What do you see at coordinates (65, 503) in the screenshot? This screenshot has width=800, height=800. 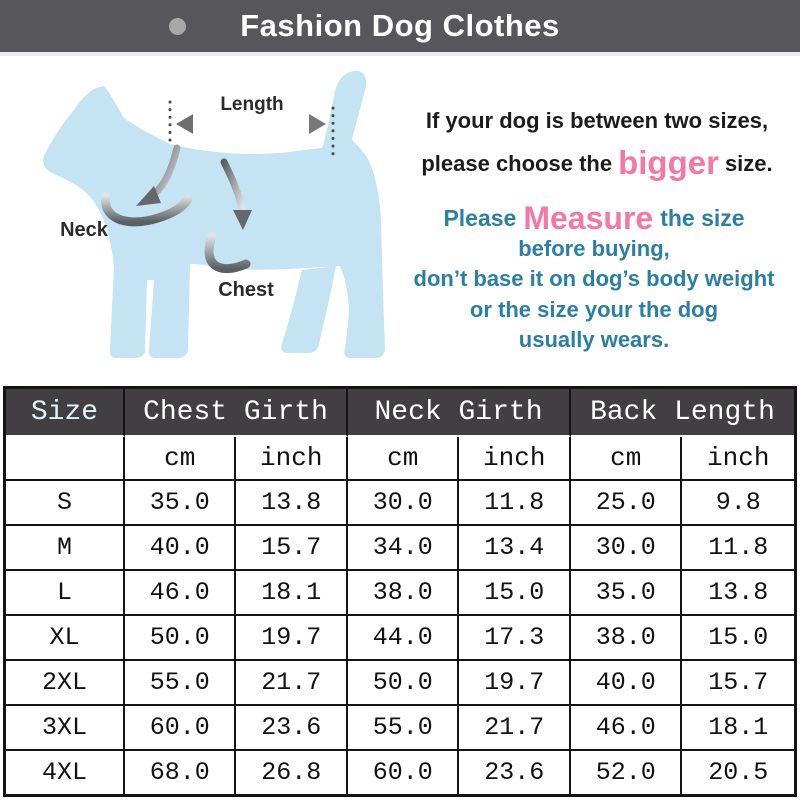 I see `size-cell: S` at bounding box center [65, 503].